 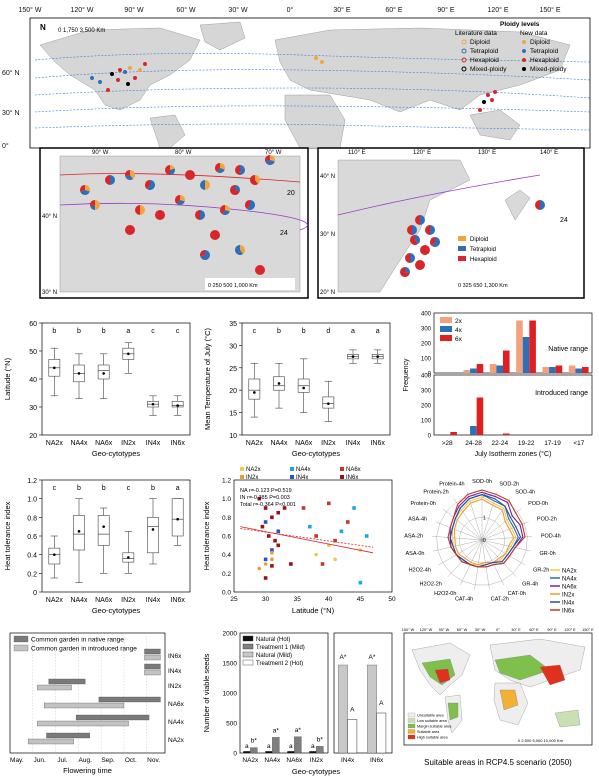 I want to click on panel-title: Introduced range, so click(x=561, y=393).